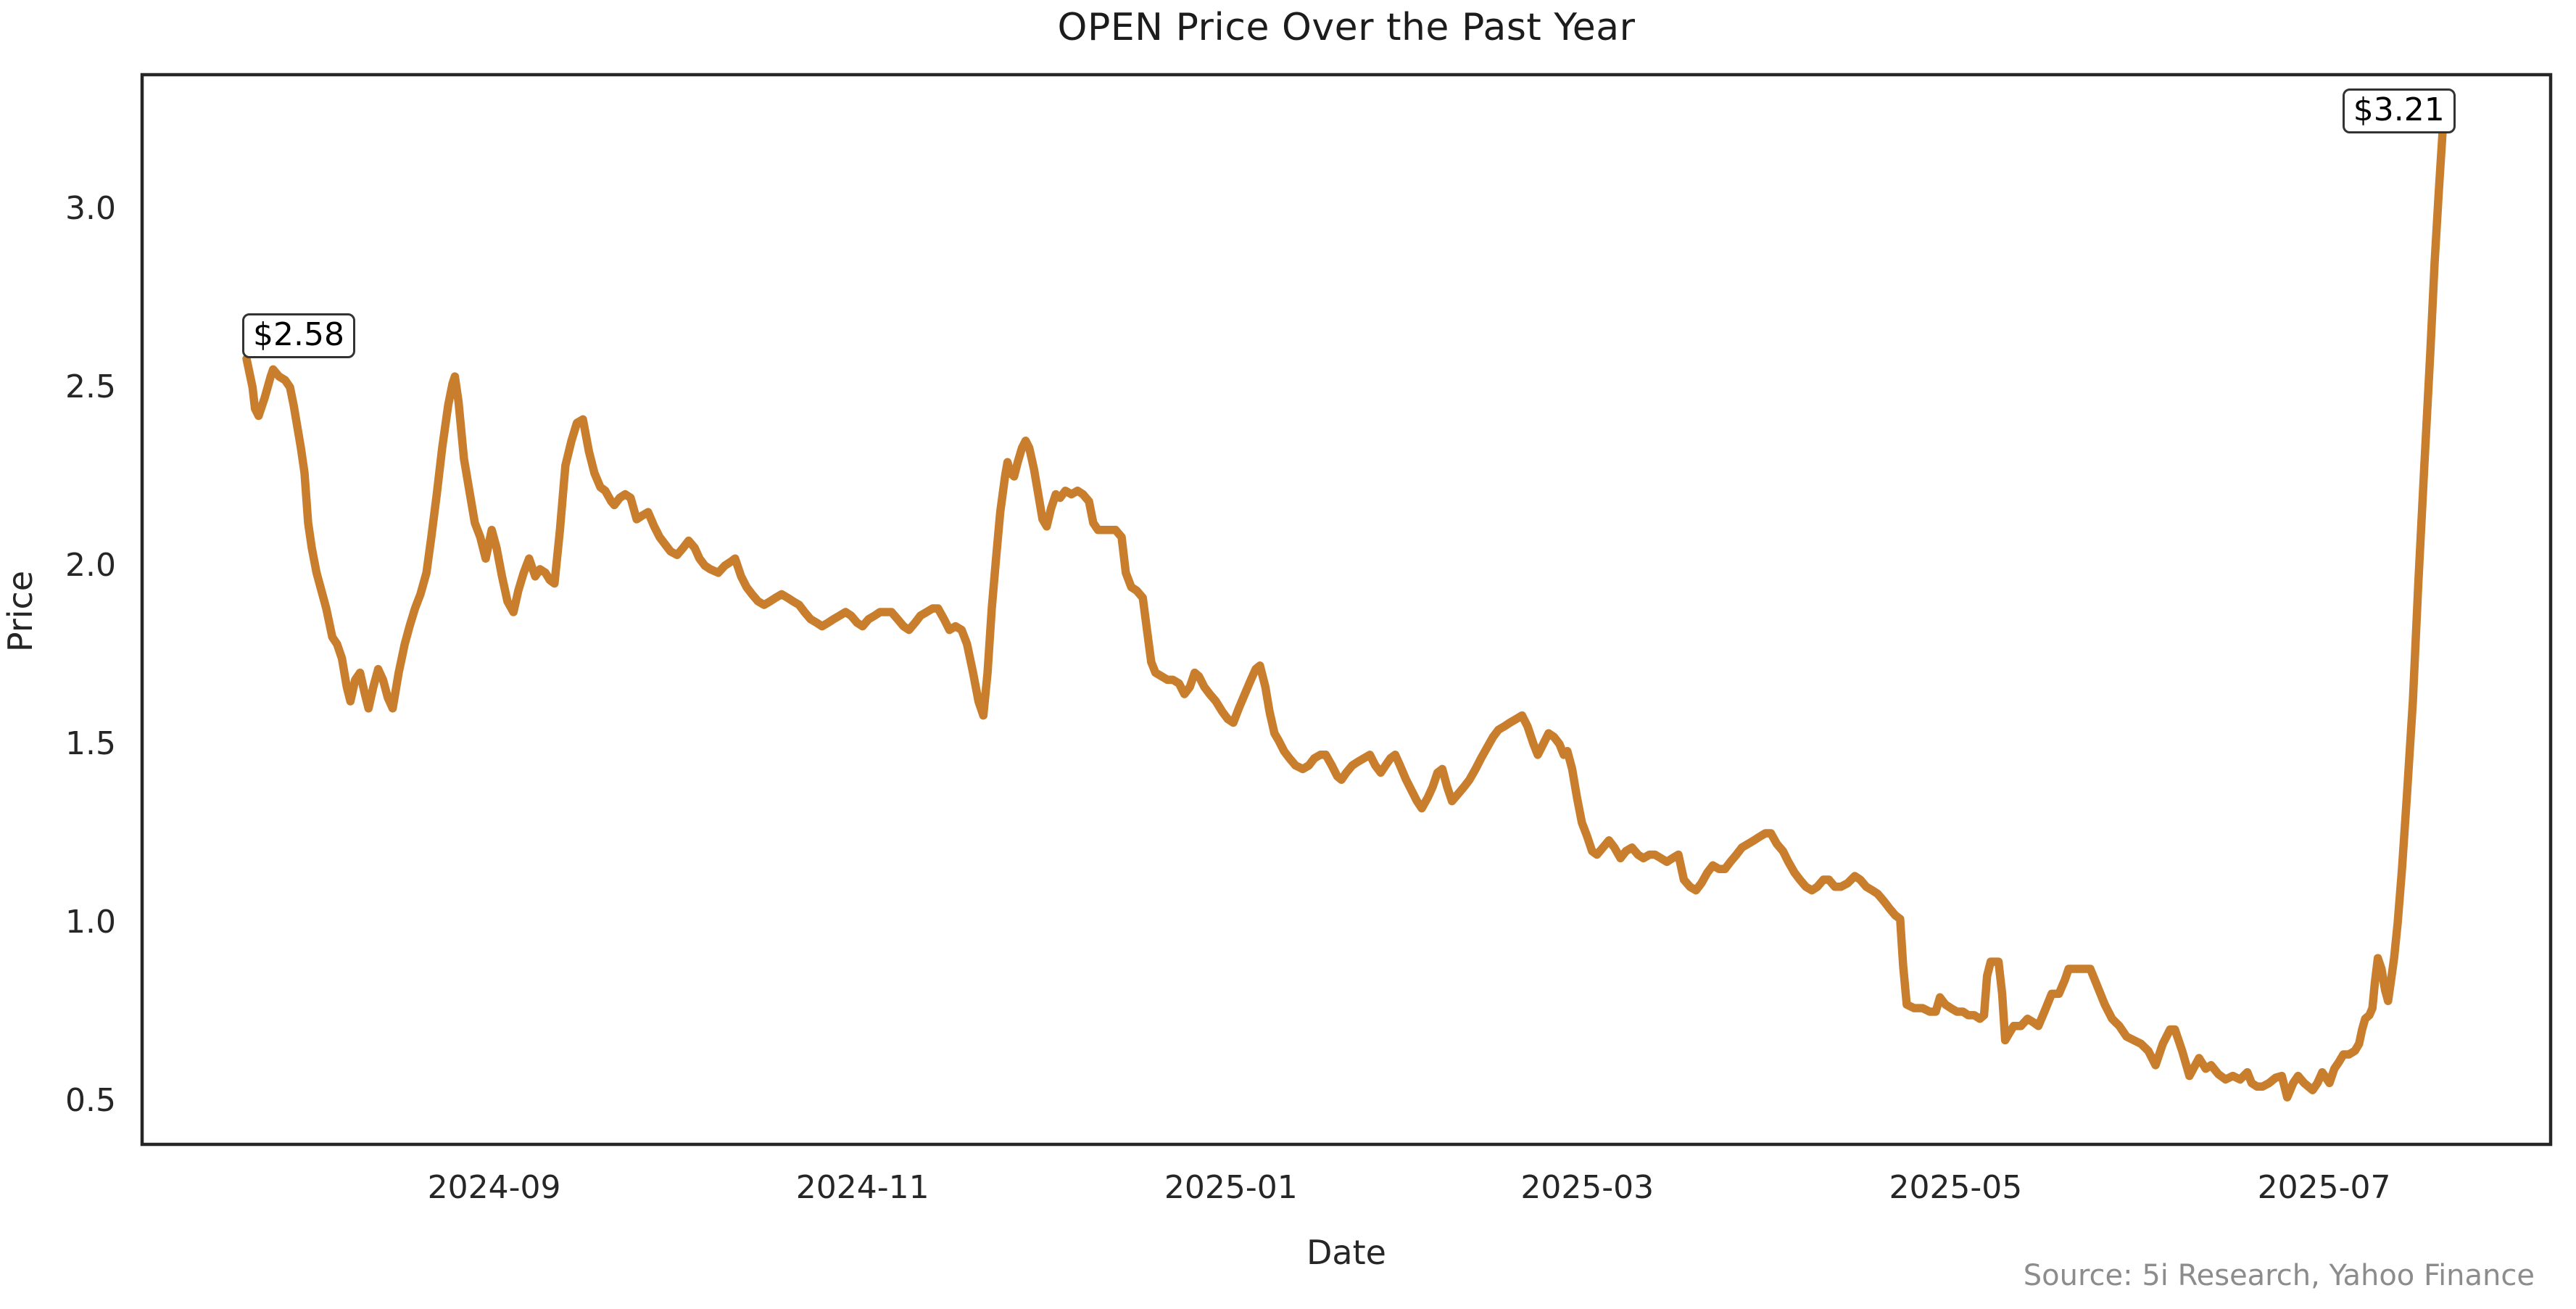  What do you see at coordinates (90, 209) in the screenshot?
I see `y-tick-label: 3.0` at bounding box center [90, 209].